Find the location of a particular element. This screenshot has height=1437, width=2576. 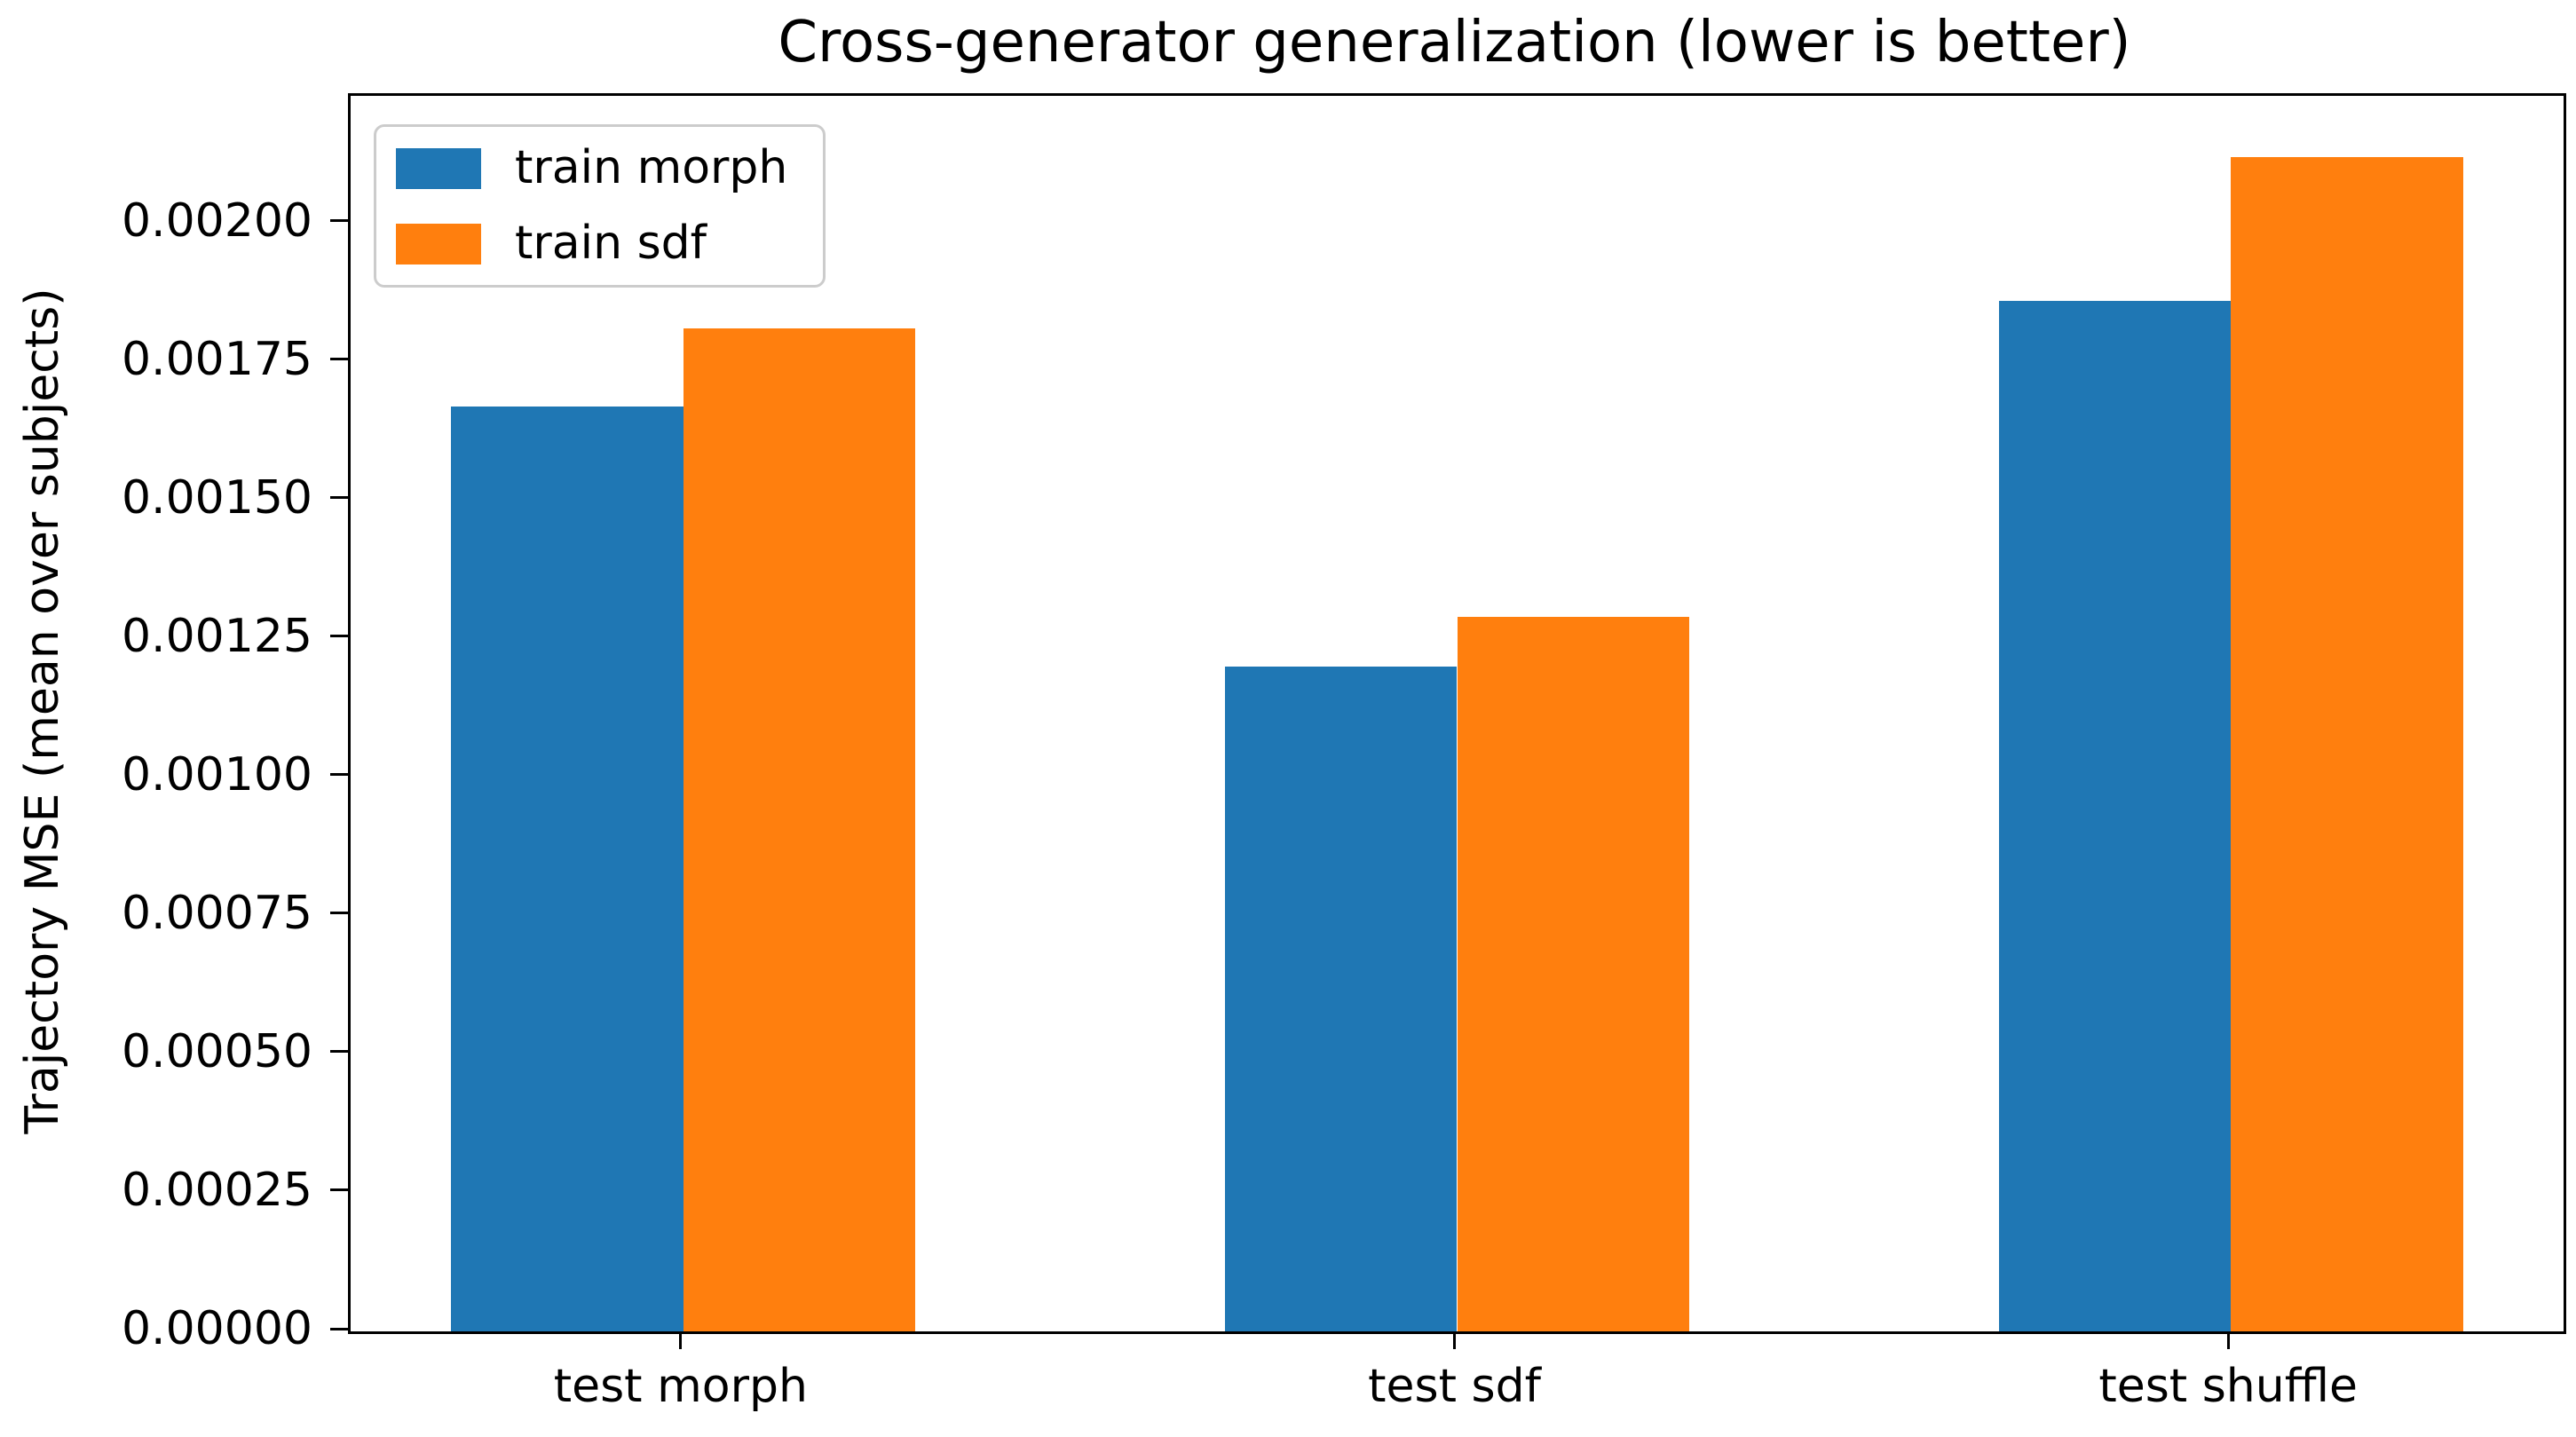

legend-label: train sdf is located at coordinates (611, 244).